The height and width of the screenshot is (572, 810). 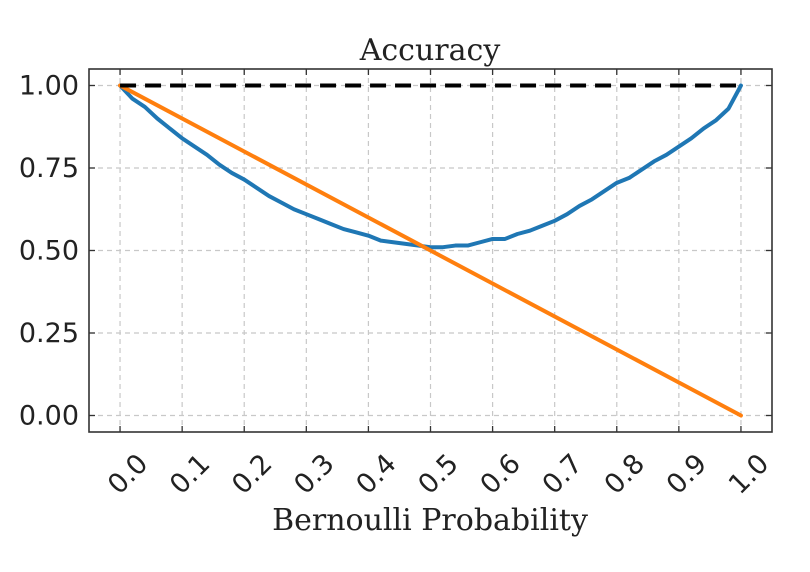 What do you see at coordinates (49, 86) in the screenshot?
I see `y-tick-label: 1.00` at bounding box center [49, 86].